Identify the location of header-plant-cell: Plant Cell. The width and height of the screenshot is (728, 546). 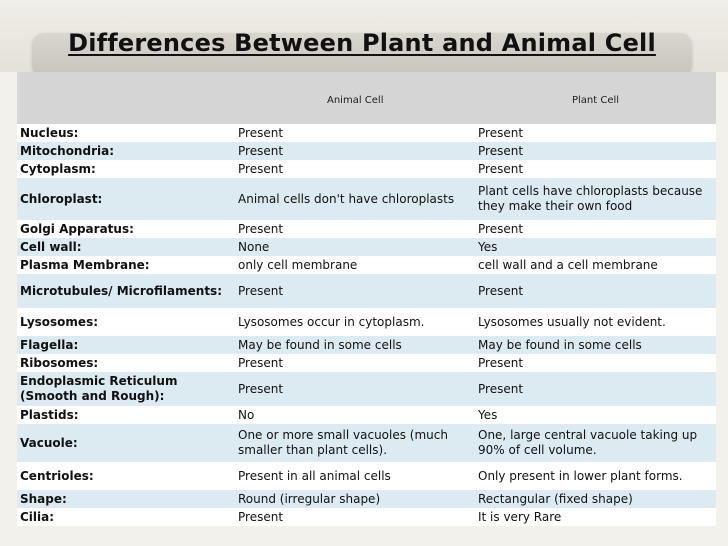
(596, 100).